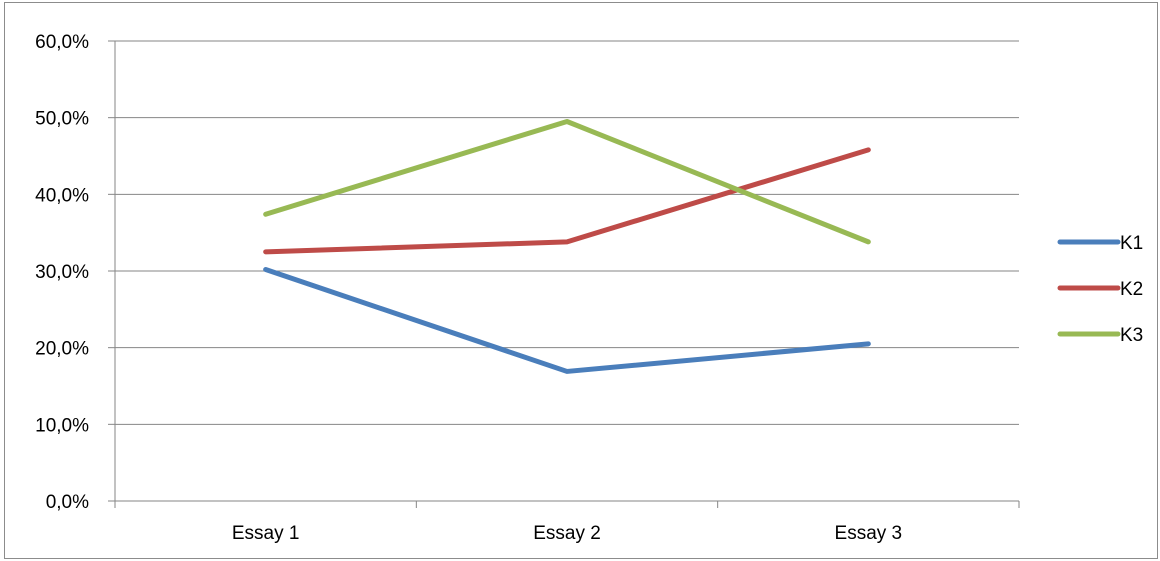 The width and height of the screenshot is (1160, 561). I want to click on x-tick-label: Essay 1, so click(266, 533).